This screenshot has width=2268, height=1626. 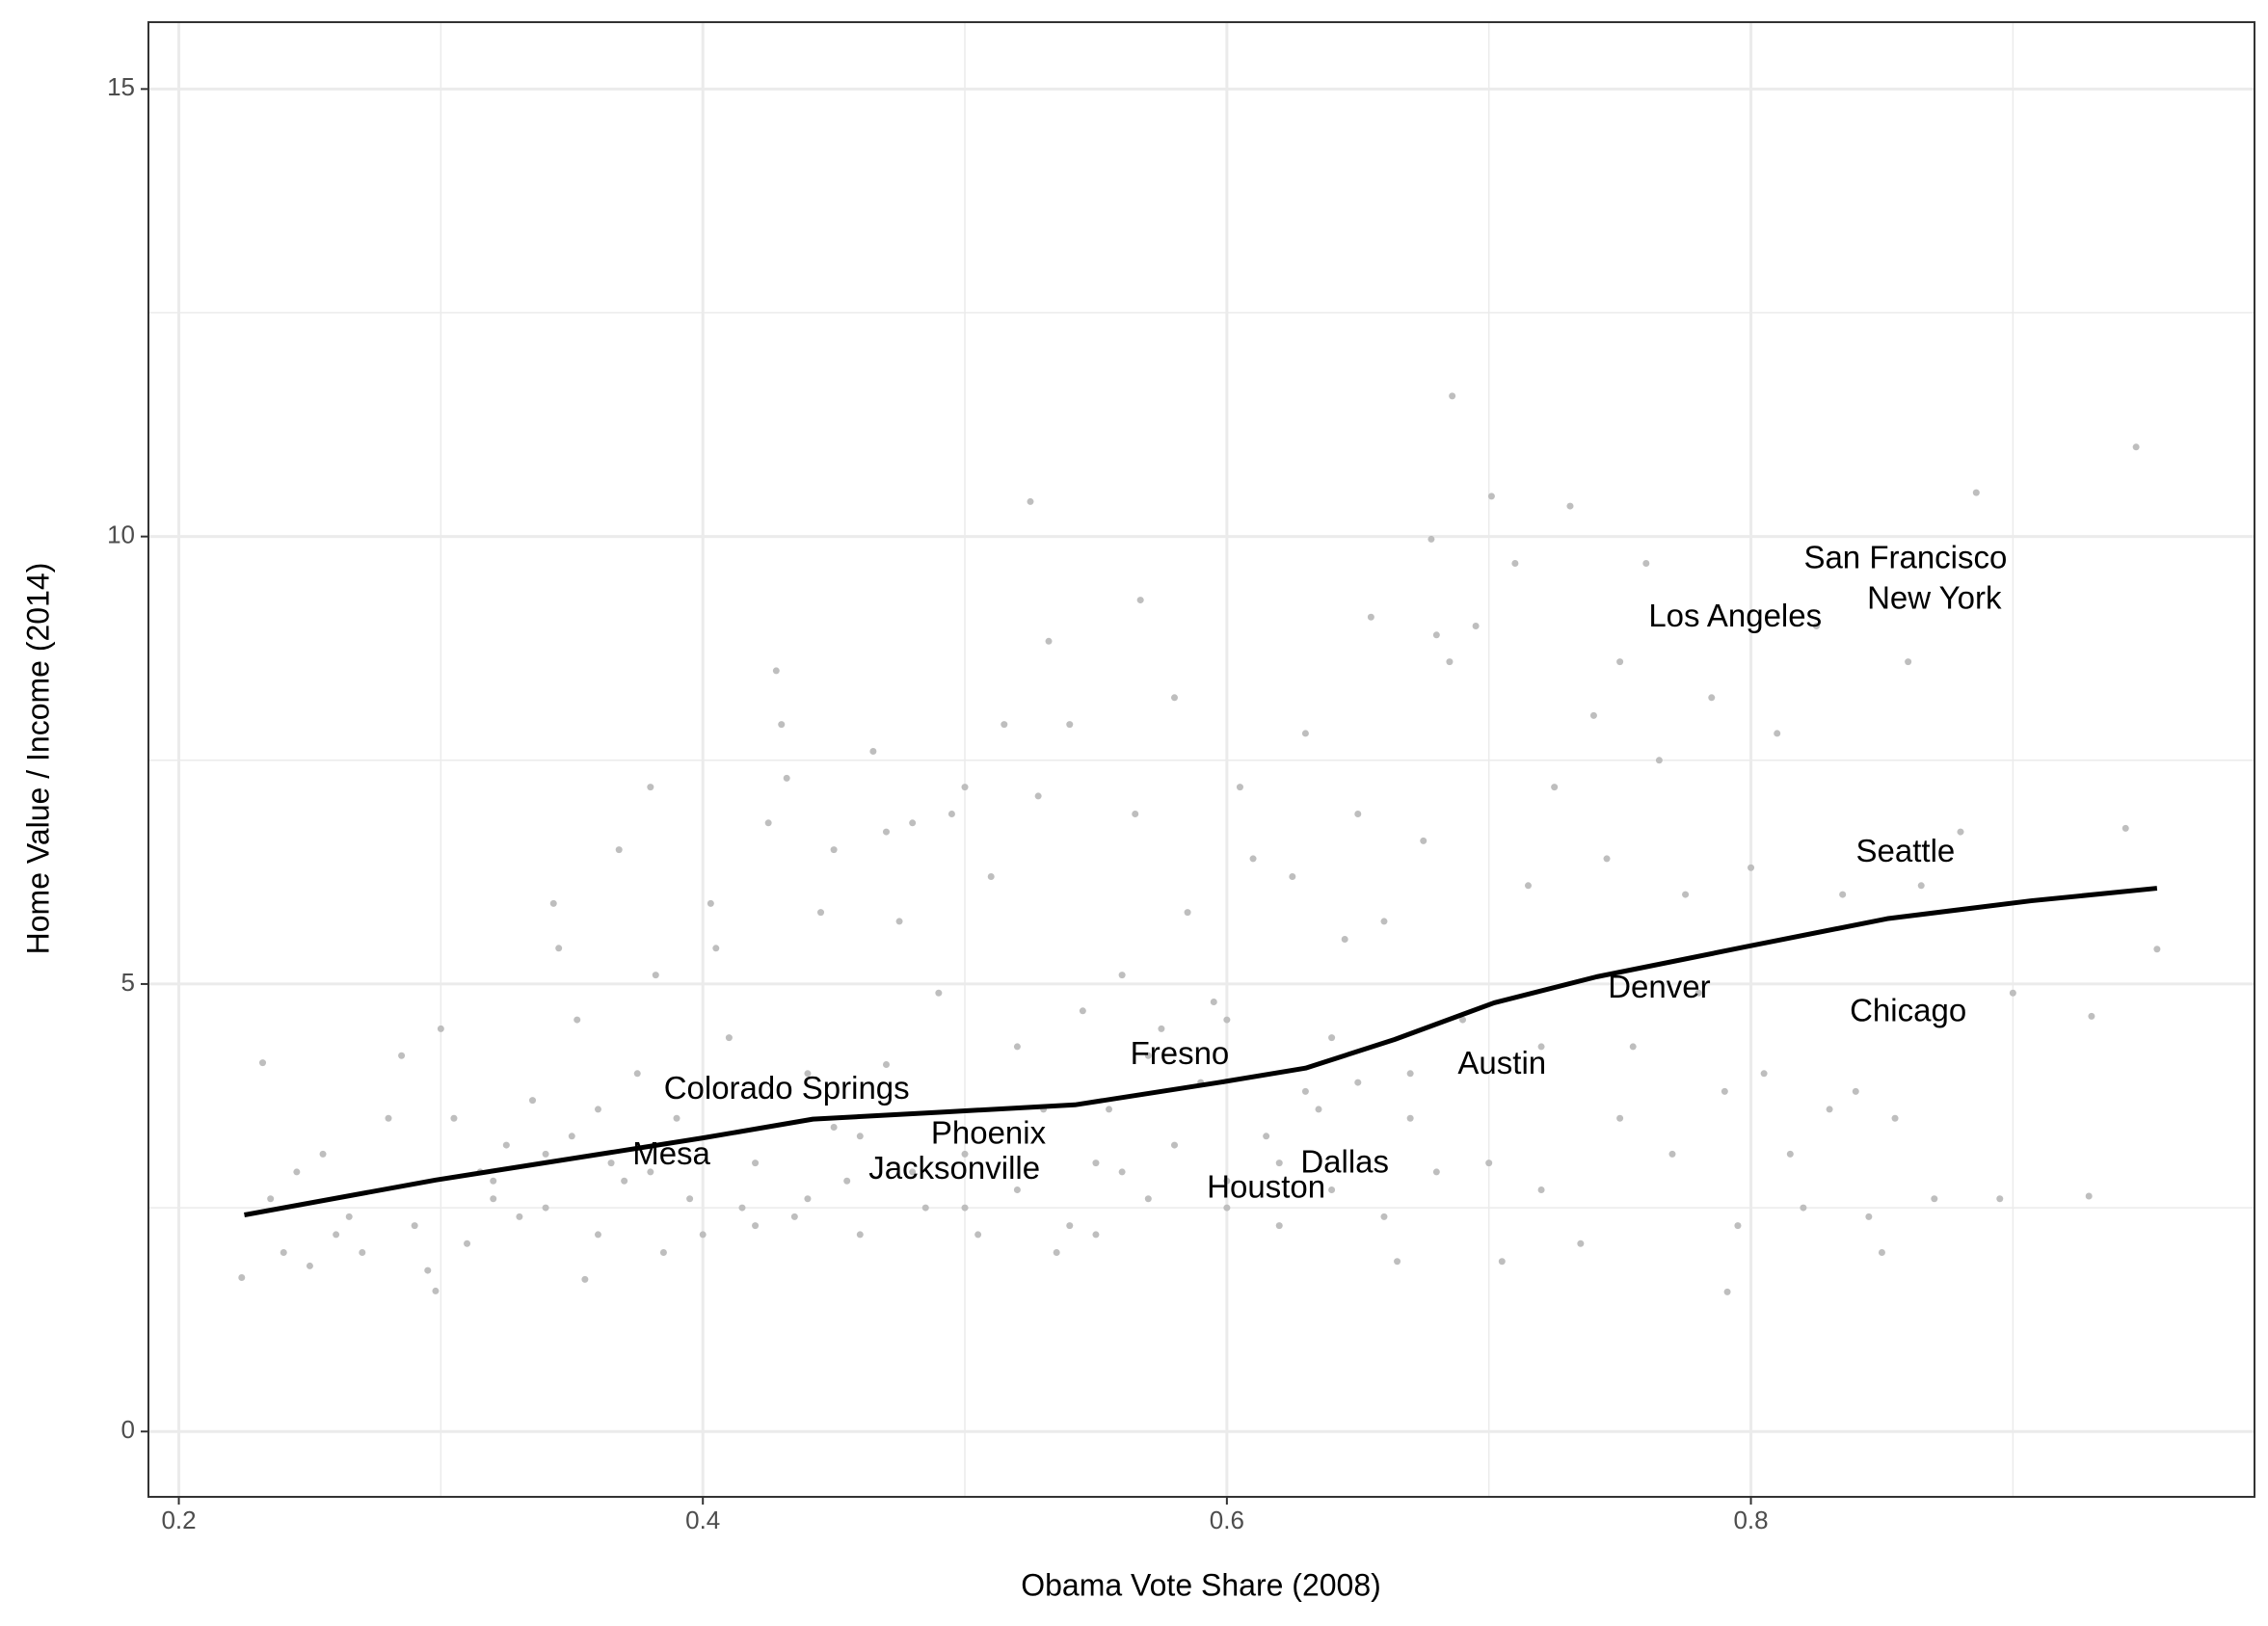 What do you see at coordinates (989, 1133) in the screenshot?
I see `city-label: Phoenix` at bounding box center [989, 1133].